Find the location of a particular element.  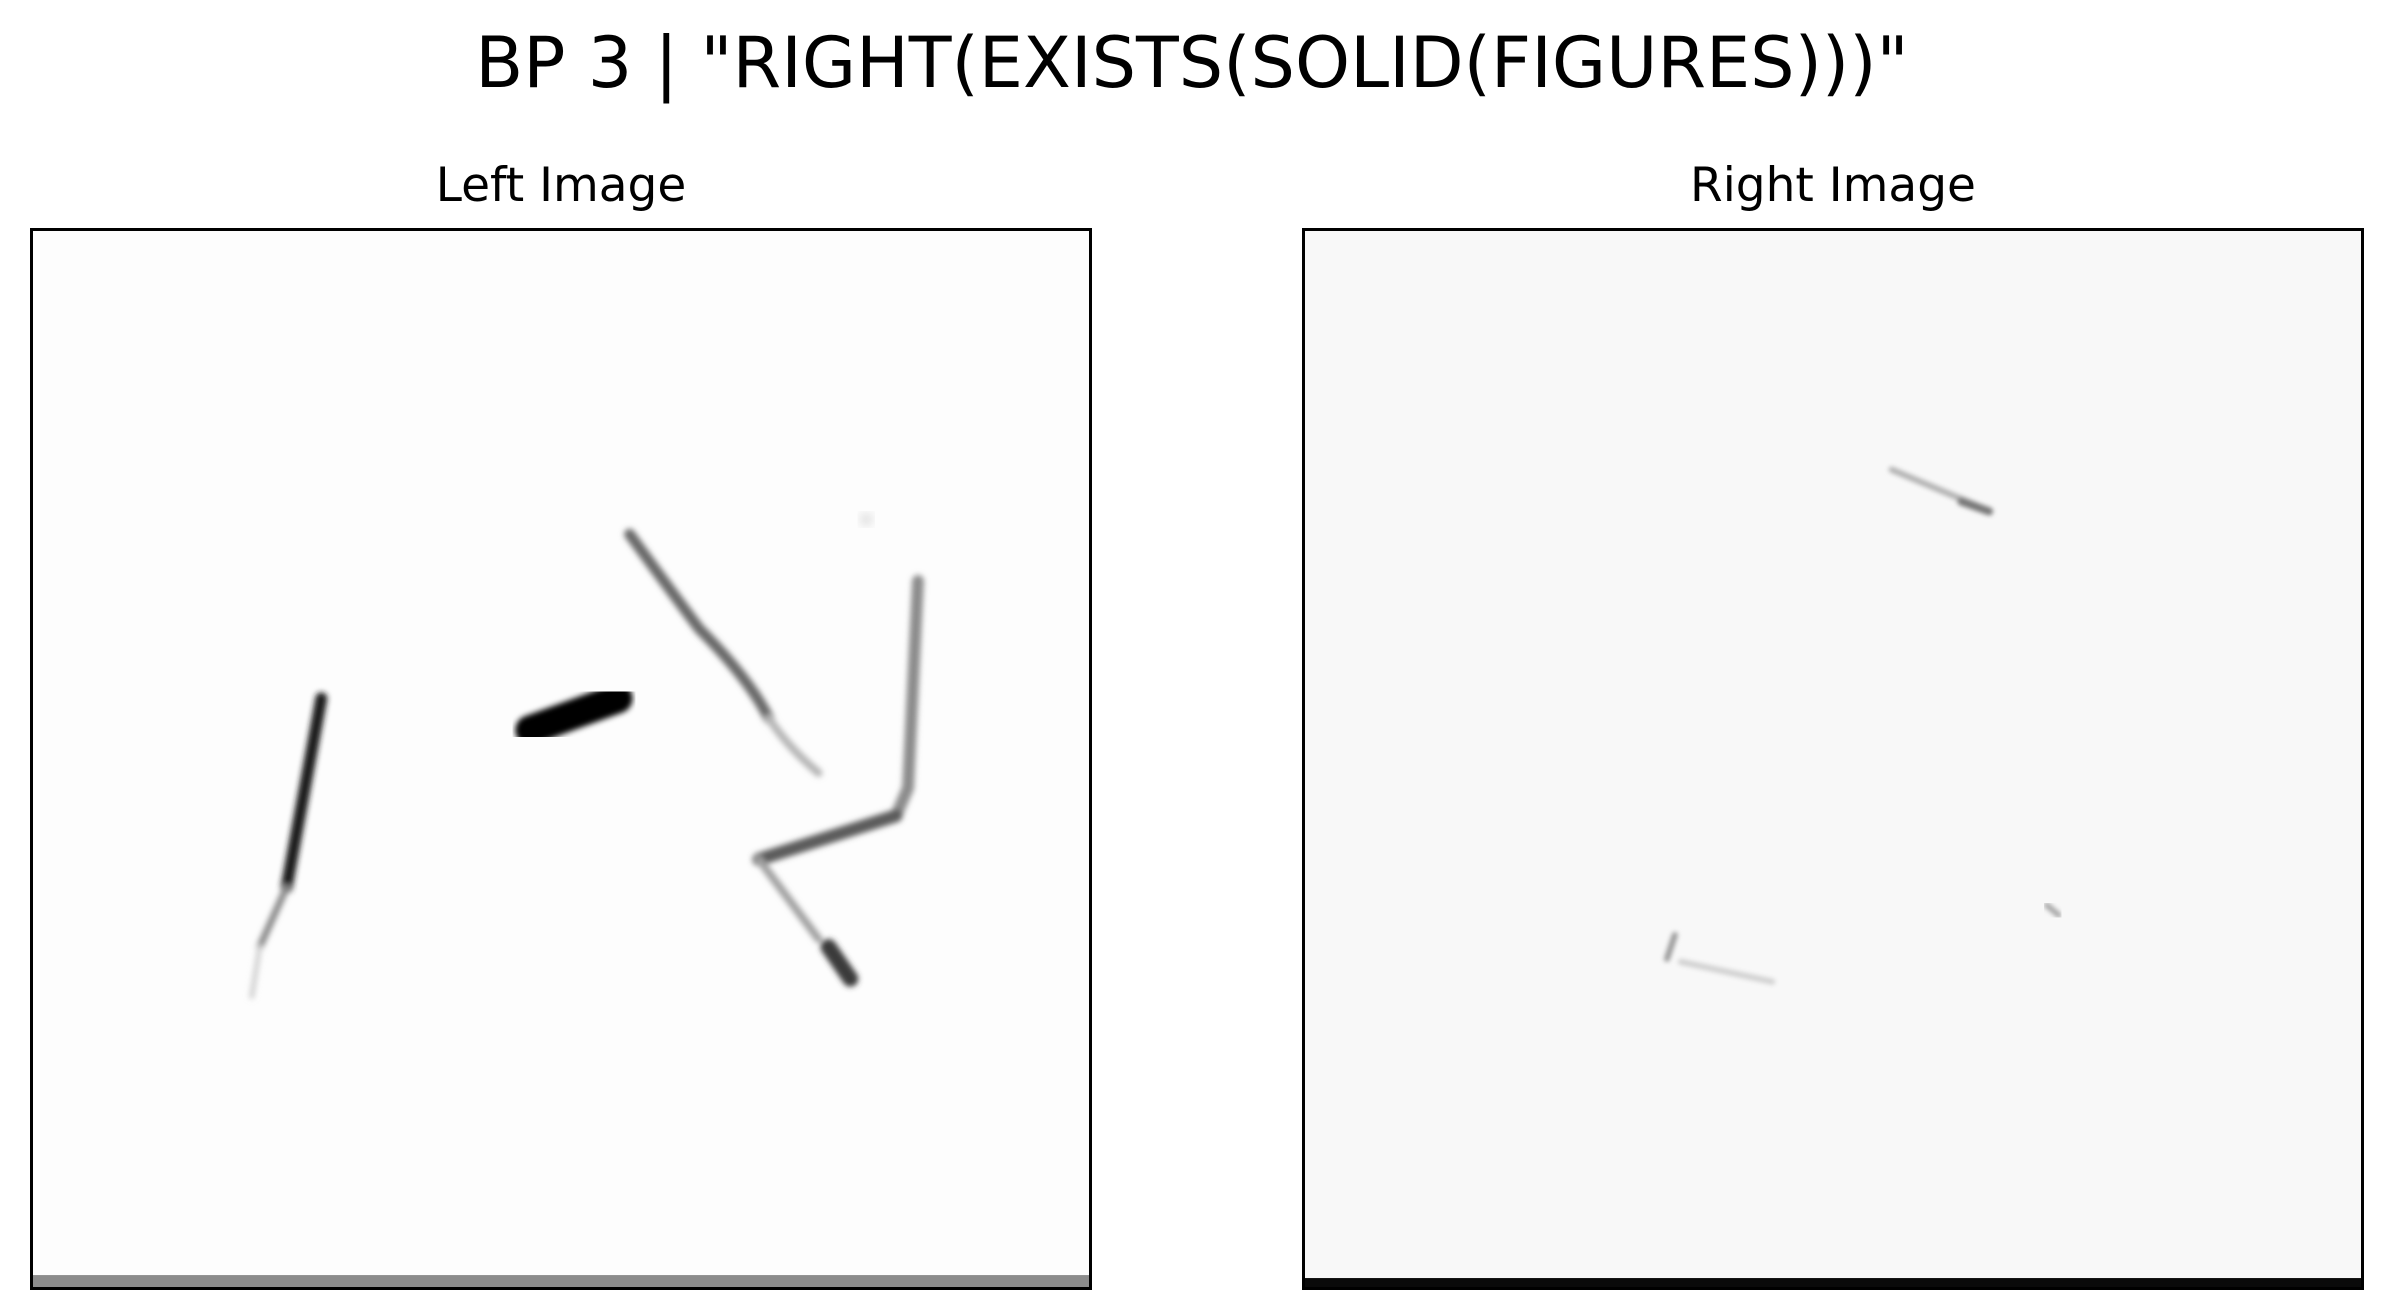

left-blob-solid is located at coordinates (574, 714).